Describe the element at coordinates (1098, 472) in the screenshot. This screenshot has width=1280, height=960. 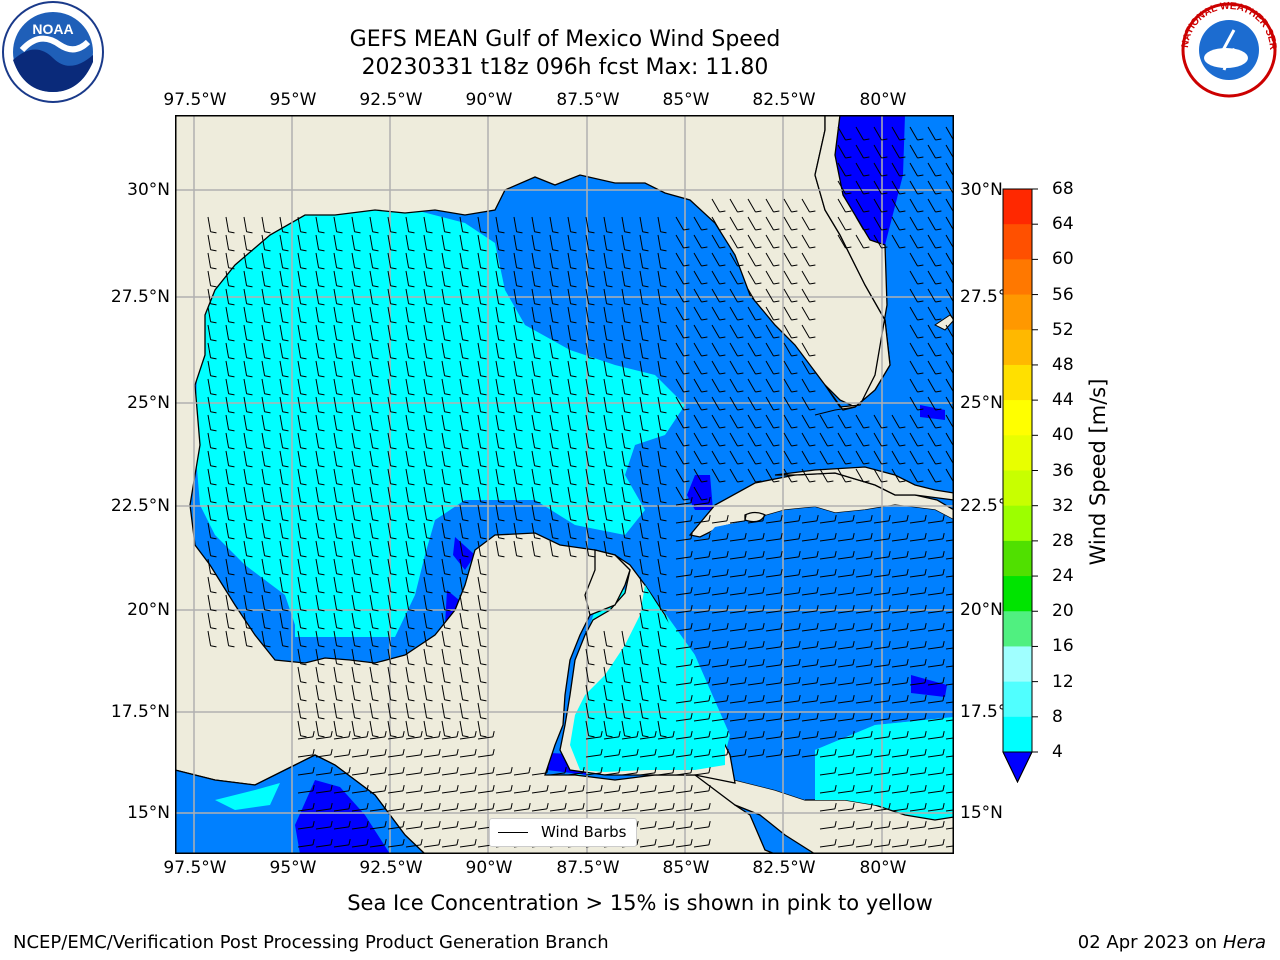
I see `colorbar-label: Wind Speed [m/s]` at that location.